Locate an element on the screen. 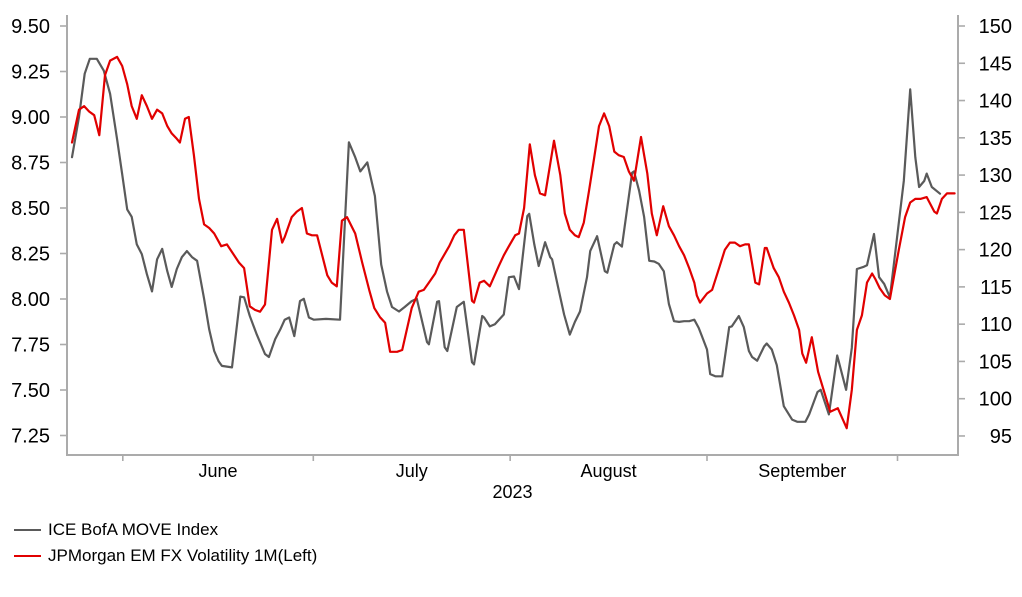 This screenshot has width=1022, height=597. y-left-tick-label: 8.00 is located at coordinates (30, 300).